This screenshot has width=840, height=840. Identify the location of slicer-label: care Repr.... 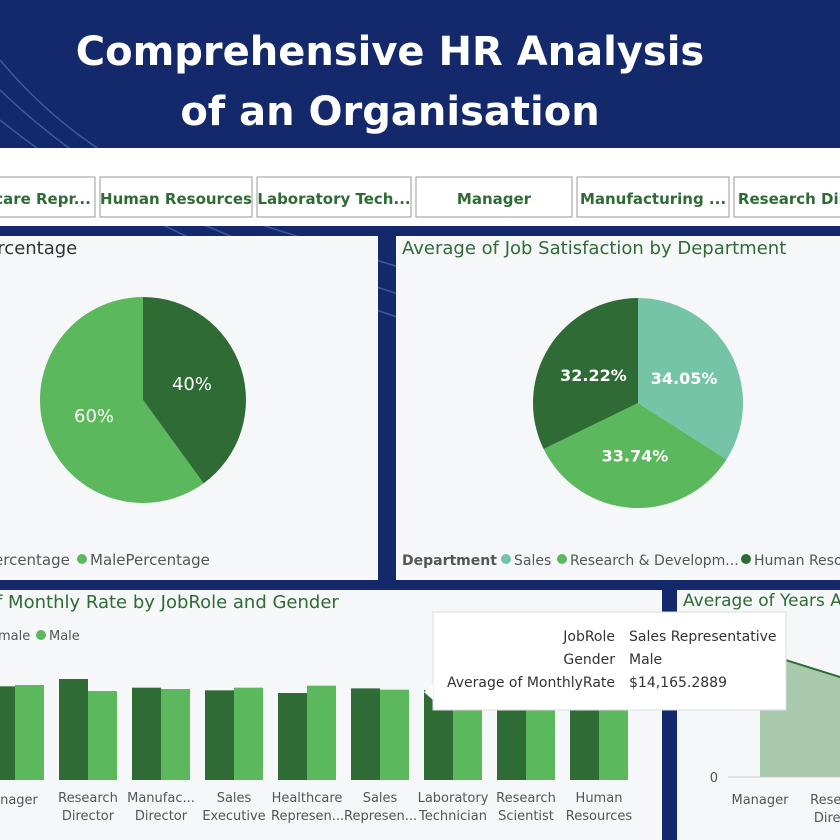
(45, 199).